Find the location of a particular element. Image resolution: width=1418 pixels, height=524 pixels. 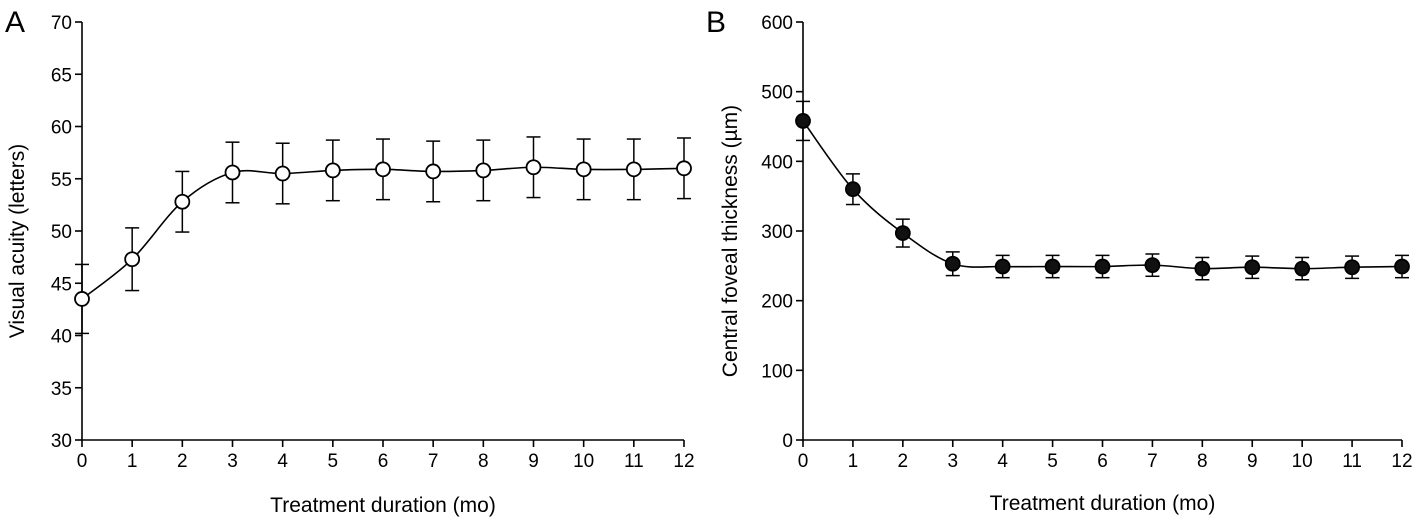

y-tick-label: 500 is located at coordinates (777, 93).